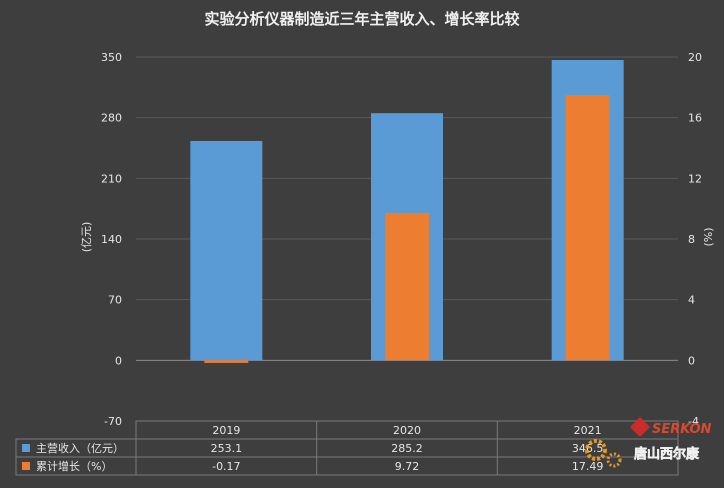 The width and height of the screenshot is (724, 488). Describe the element at coordinates (74, 466) in the screenshot. I see `legend-label-2: 累计增长（%）` at that location.